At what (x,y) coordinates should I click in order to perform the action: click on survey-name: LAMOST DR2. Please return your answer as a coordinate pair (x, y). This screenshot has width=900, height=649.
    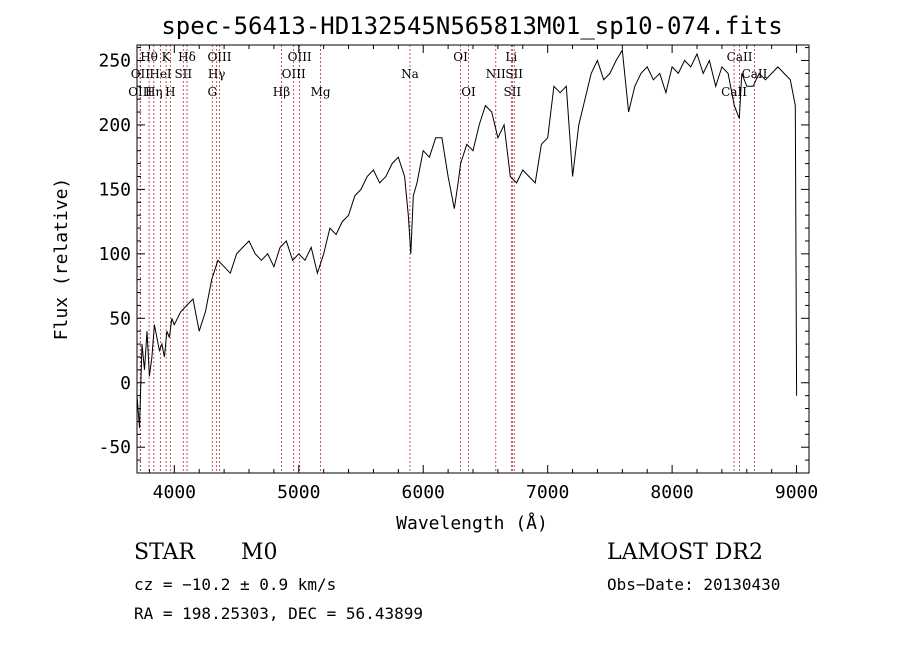
    Looking at the image, I should click on (685, 552).